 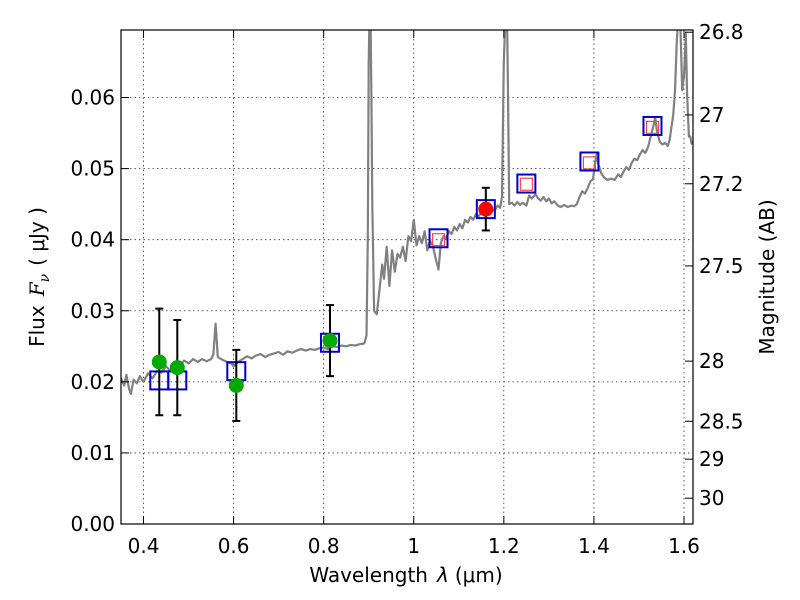 I want to click on y-tick-label: 0.05, so click(x=92, y=169).